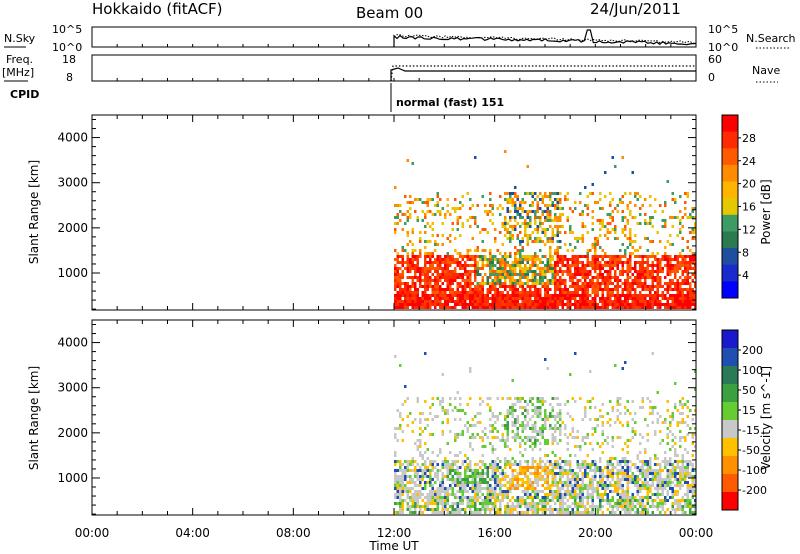  I want to click on colorbar-swatch, so click(730, 240).